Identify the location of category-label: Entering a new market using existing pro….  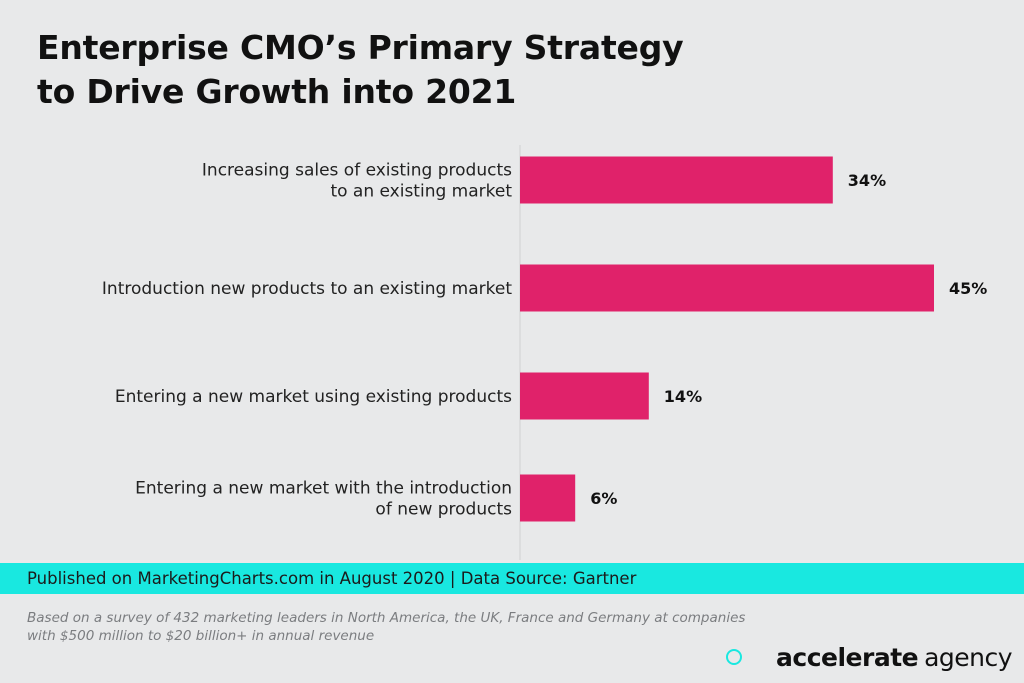
(313, 397).